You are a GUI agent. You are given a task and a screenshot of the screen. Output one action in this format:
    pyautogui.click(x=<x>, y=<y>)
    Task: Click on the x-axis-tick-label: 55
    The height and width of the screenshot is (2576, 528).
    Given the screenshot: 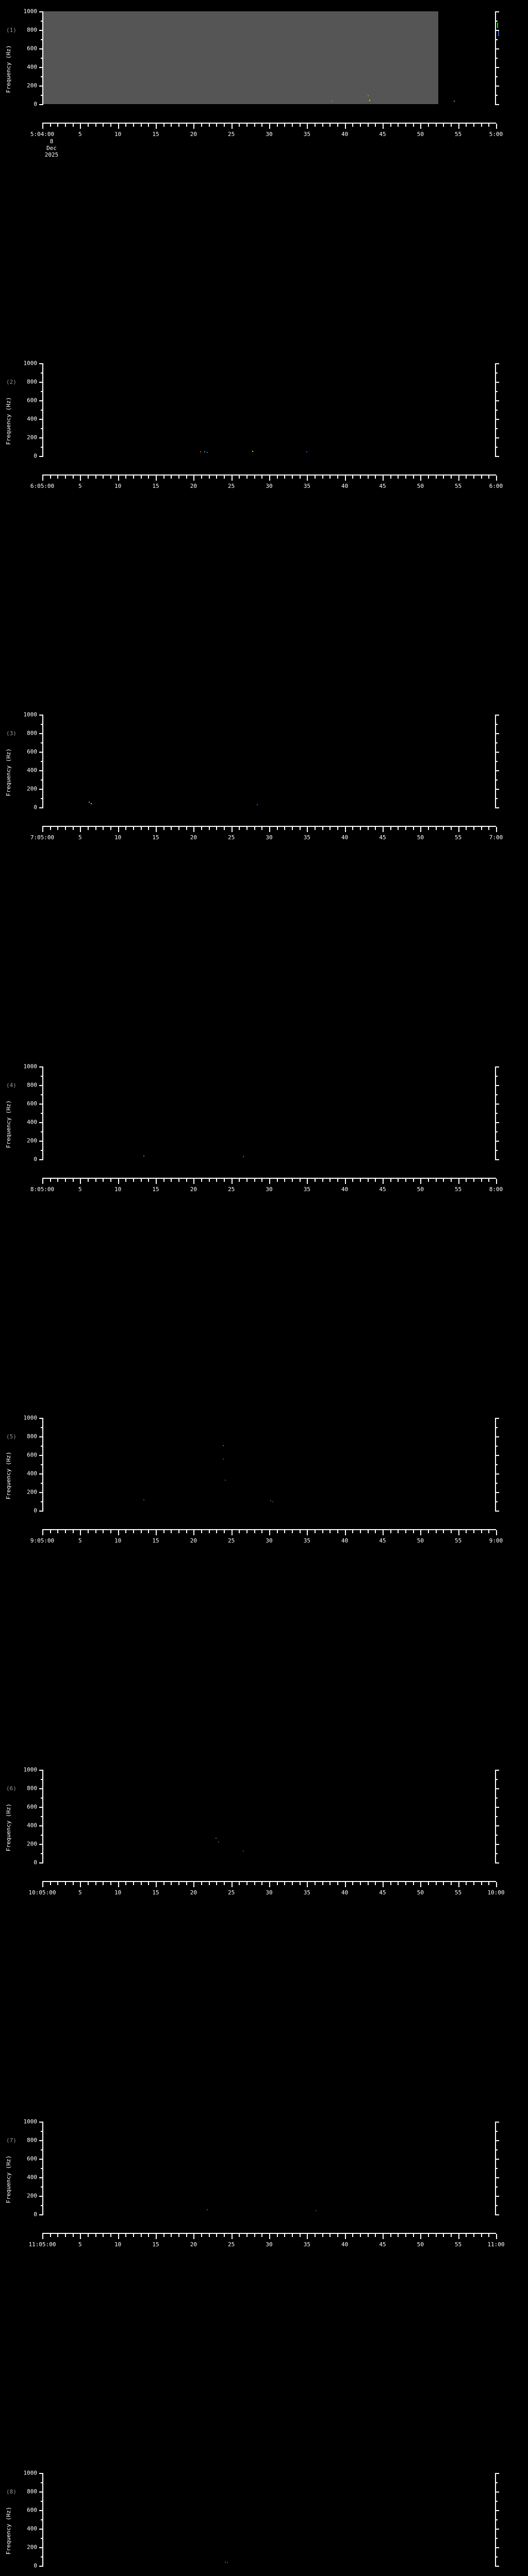 What is the action you would take?
    pyautogui.click(x=458, y=485)
    